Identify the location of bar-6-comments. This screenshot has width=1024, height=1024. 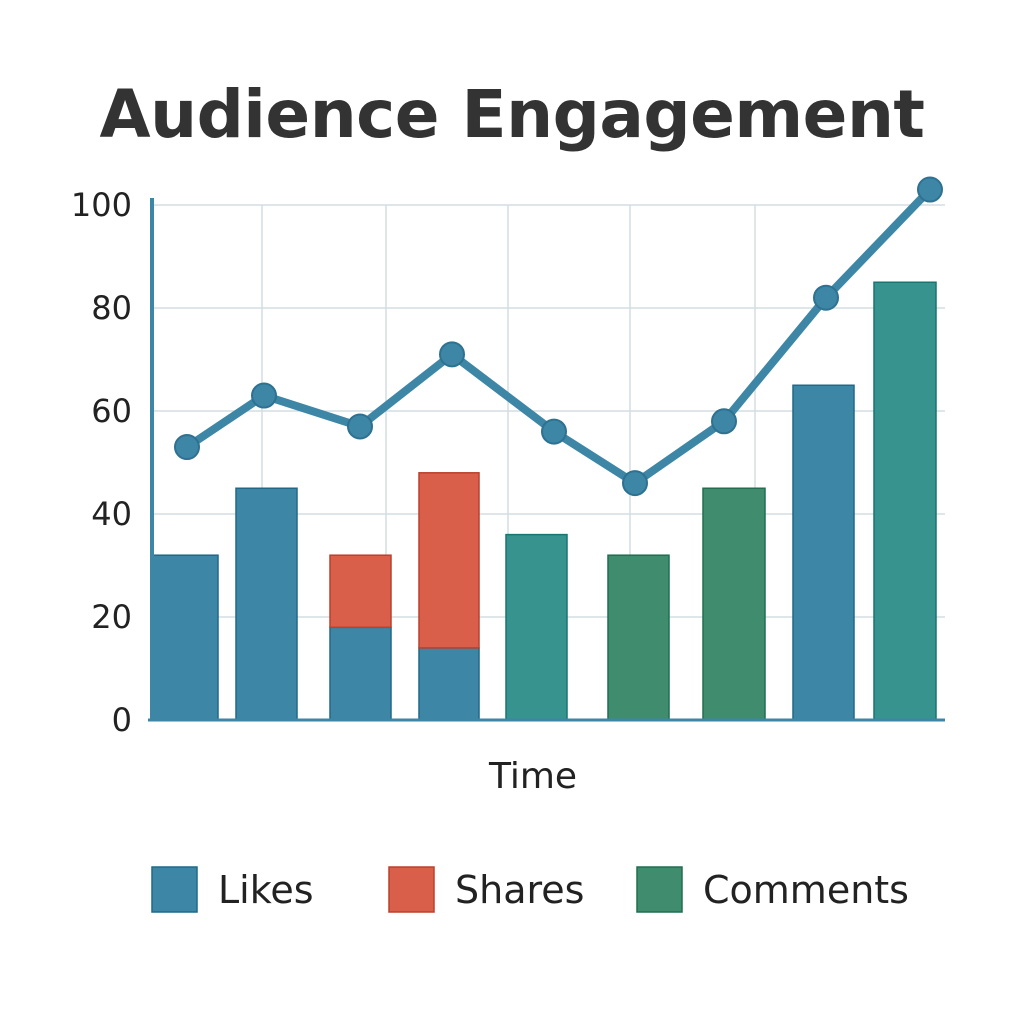
(734, 604).